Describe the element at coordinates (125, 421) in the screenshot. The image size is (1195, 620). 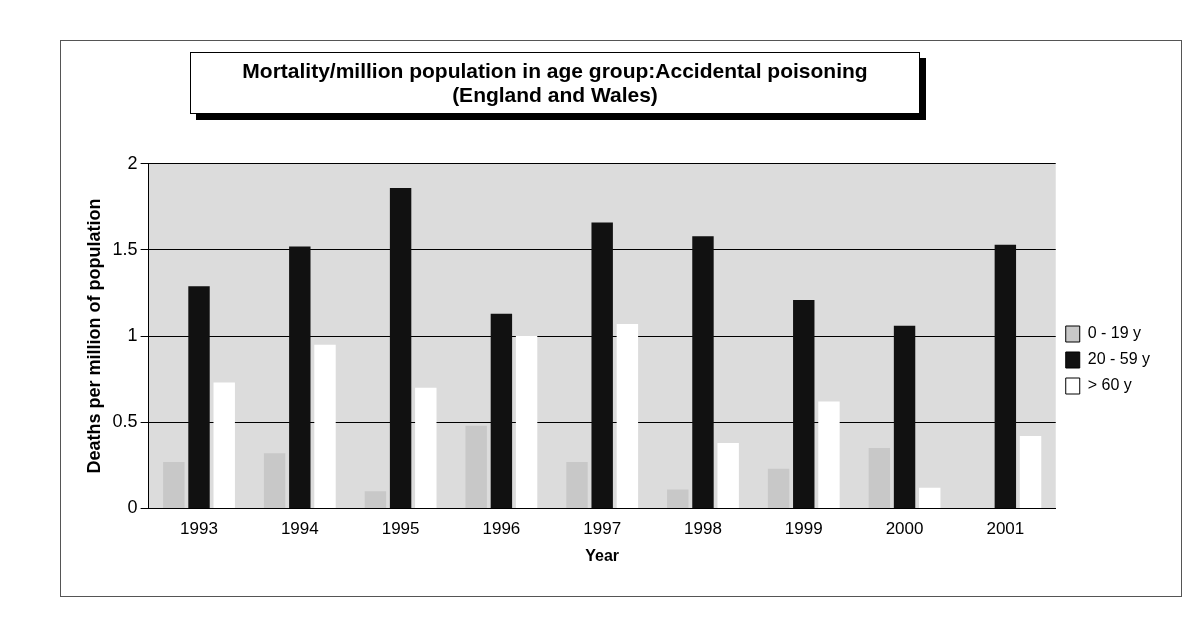
I see `y-tick-label: 0.5` at that location.